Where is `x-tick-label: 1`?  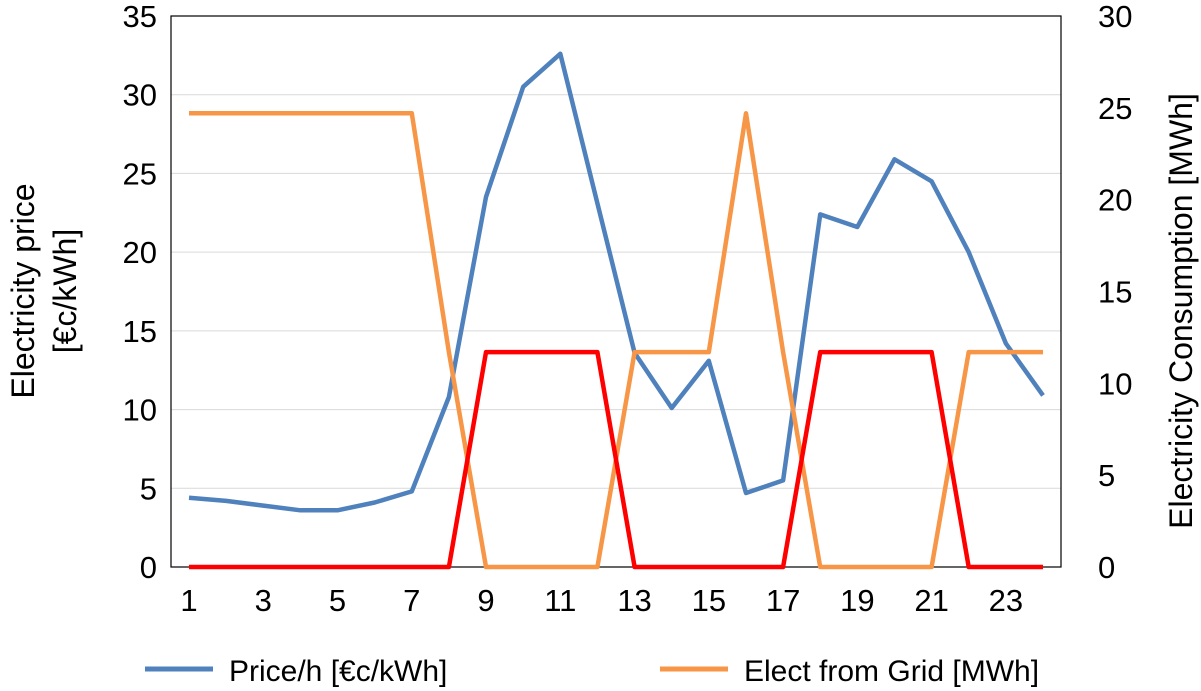
x-tick-label: 1 is located at coordinates (188, 600).